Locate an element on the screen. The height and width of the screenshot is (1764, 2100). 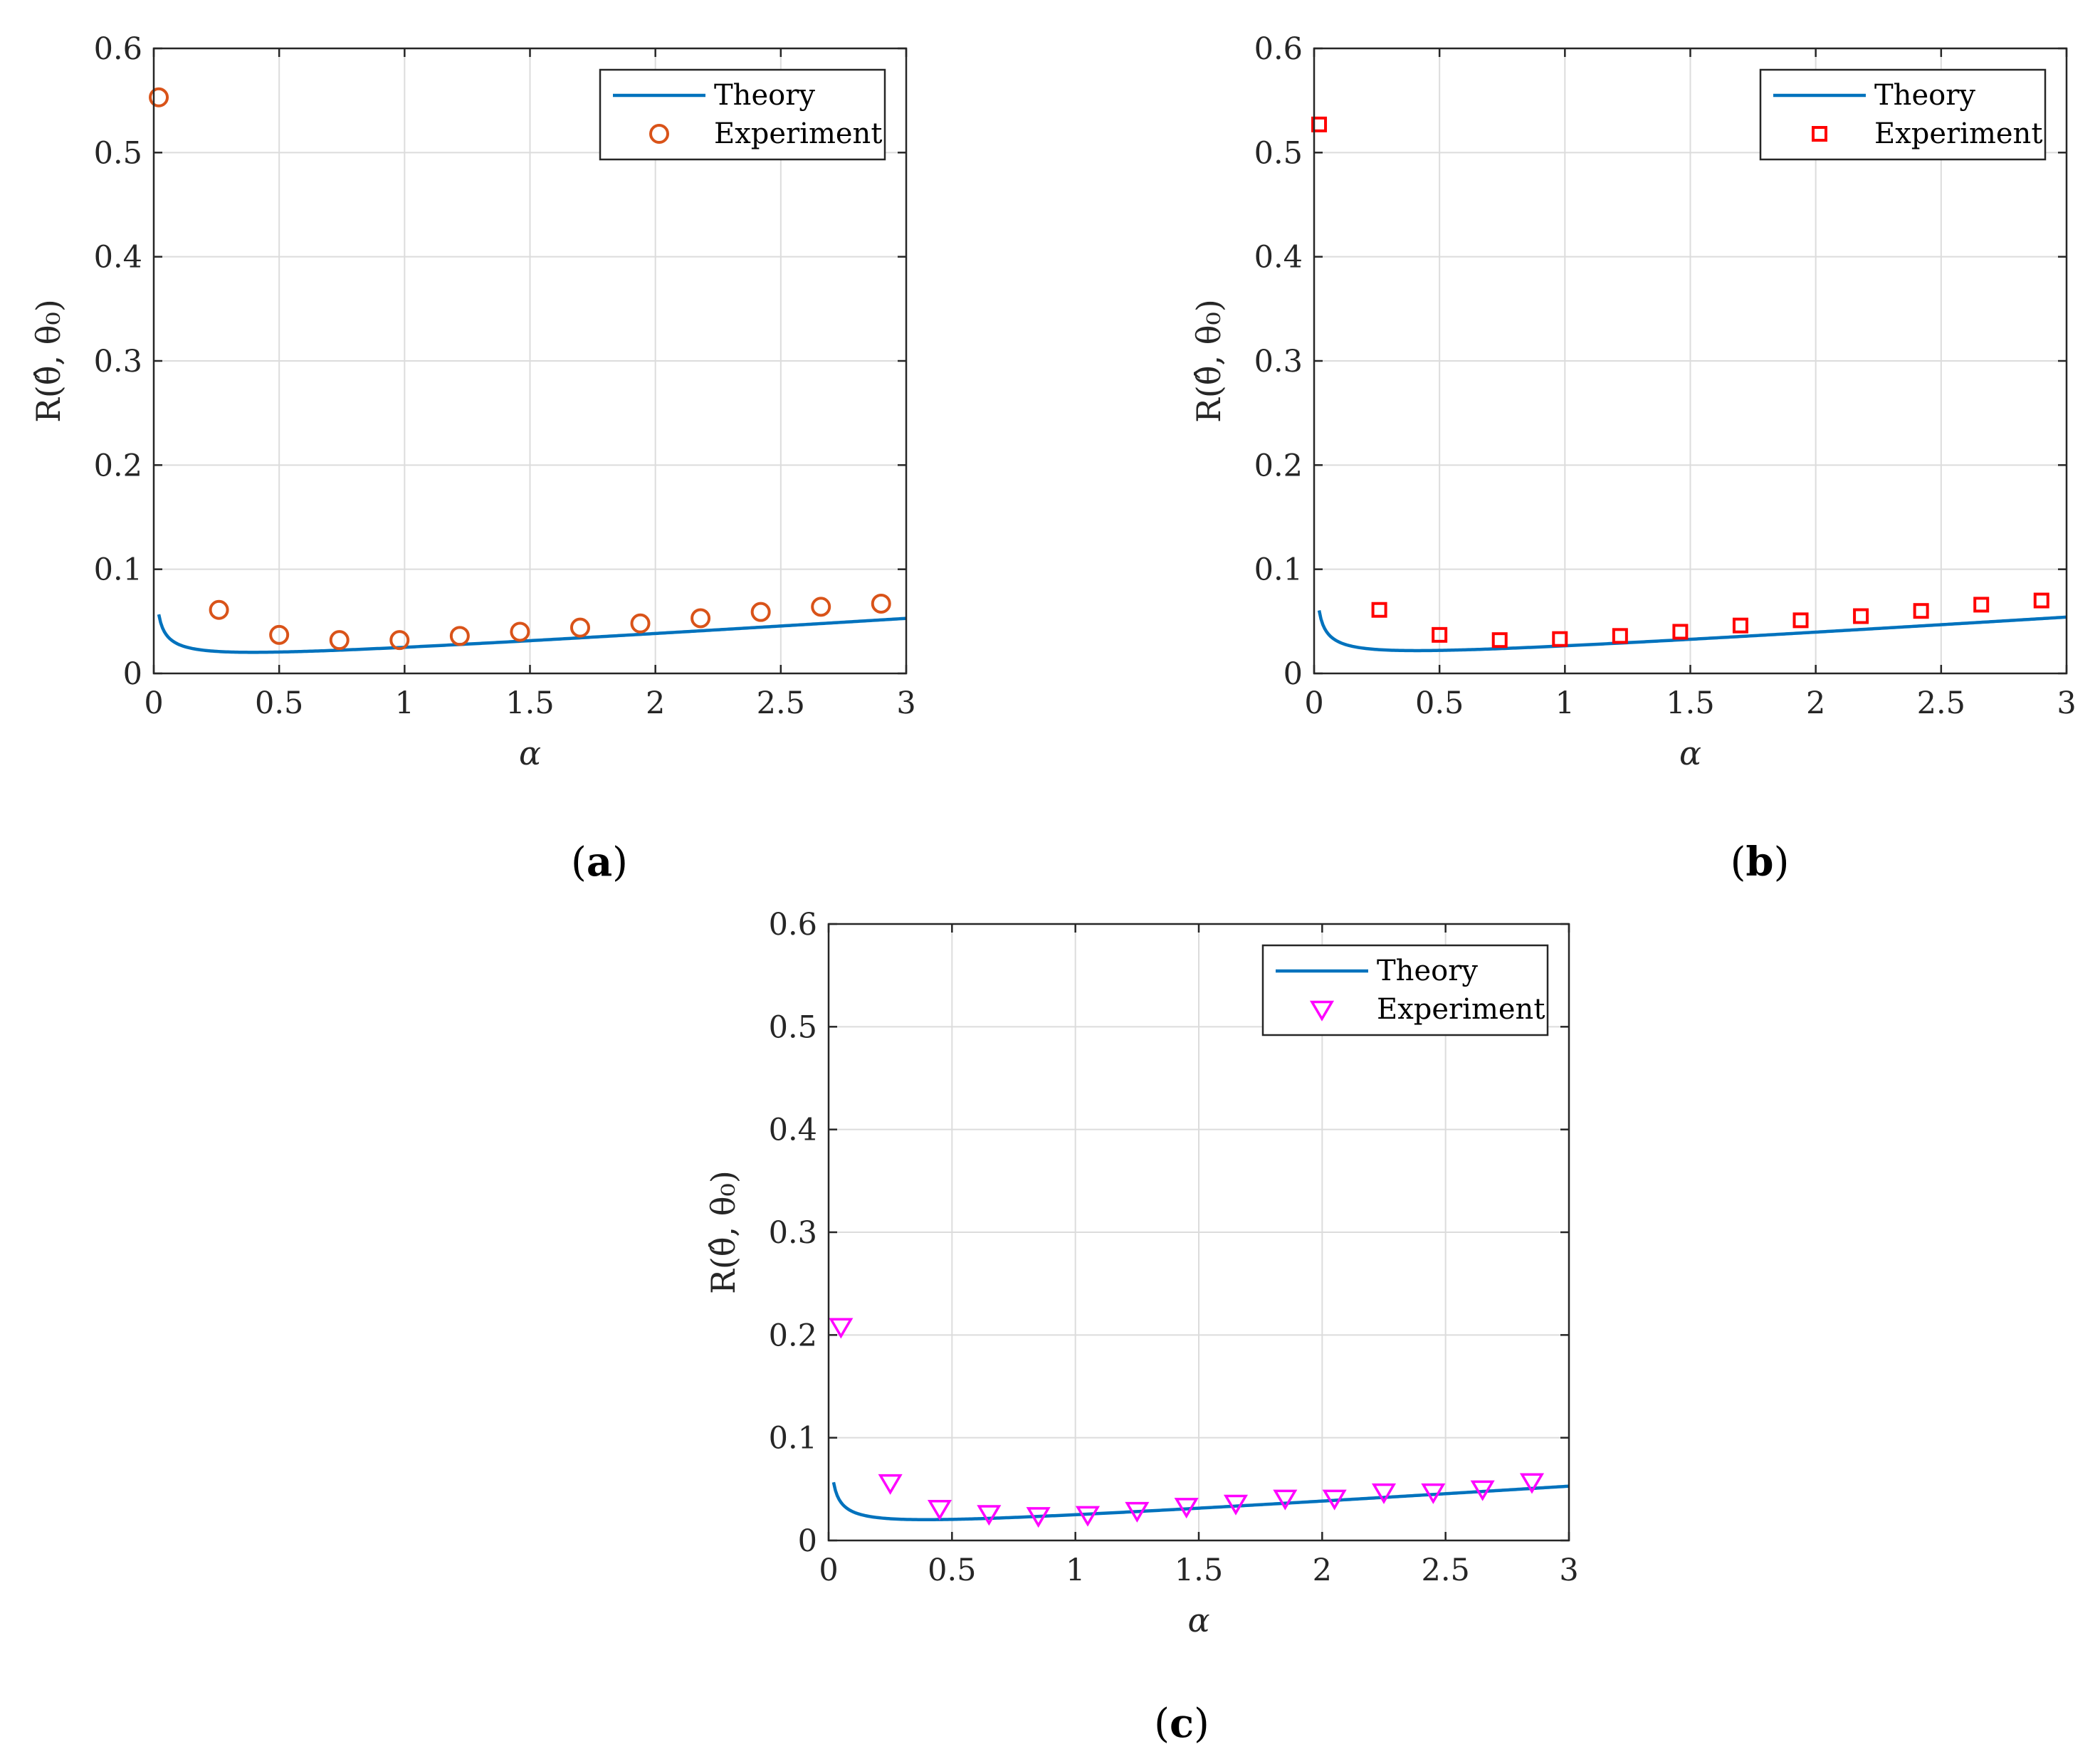
panel-caption: (a) is located at coordinates (599, 862).